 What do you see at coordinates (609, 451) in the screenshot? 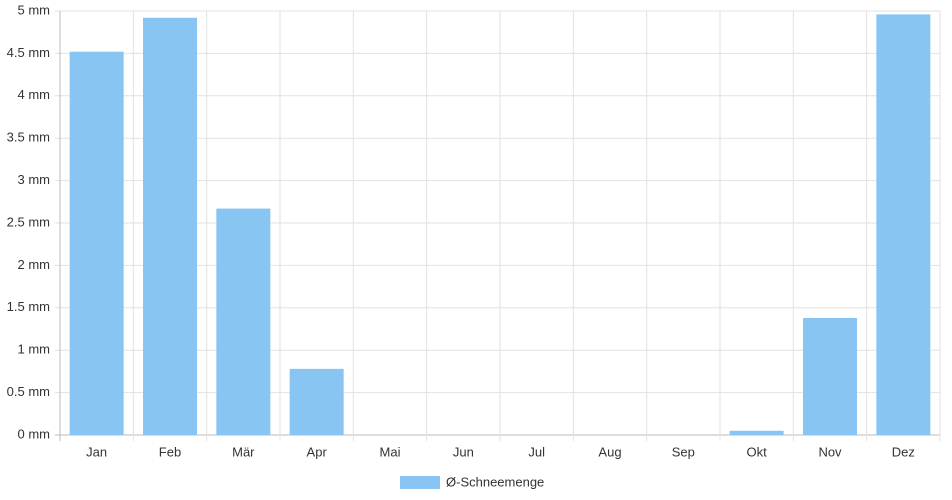
I see `x-tick-label: Aug` at bounding box center [609, 451].